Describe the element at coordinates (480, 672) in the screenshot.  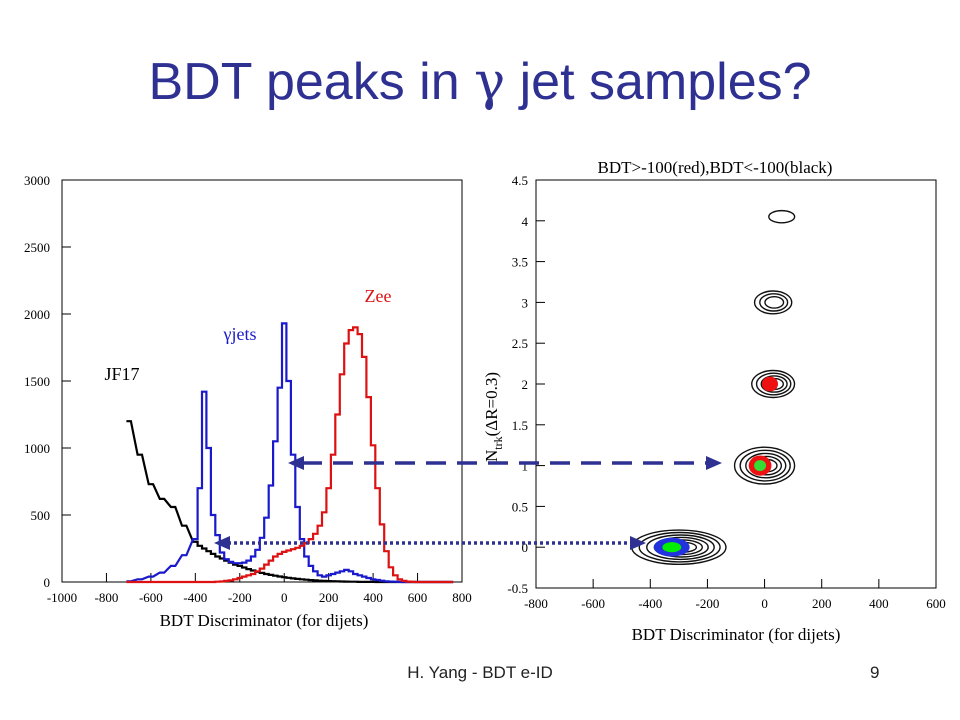
I see `footer-author: H. Yang - BDT e-ID` at that location.